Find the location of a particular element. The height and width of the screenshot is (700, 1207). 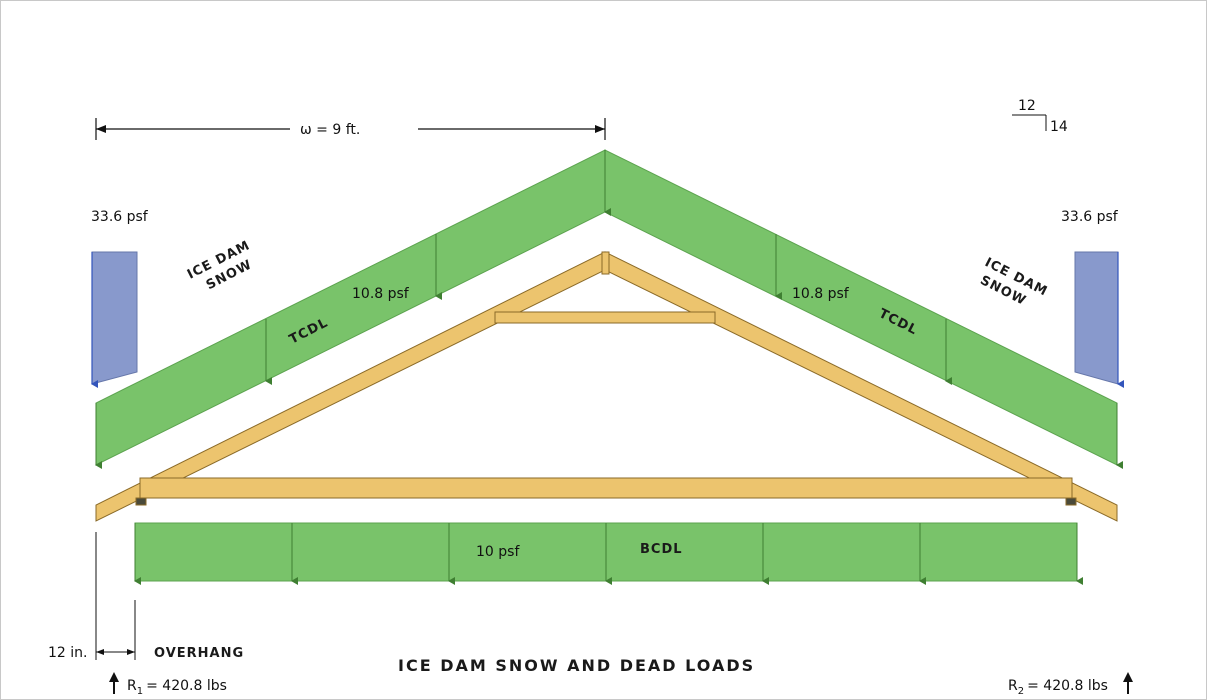

pitch-run-label: 12 is located at coordinates (1027, 106).